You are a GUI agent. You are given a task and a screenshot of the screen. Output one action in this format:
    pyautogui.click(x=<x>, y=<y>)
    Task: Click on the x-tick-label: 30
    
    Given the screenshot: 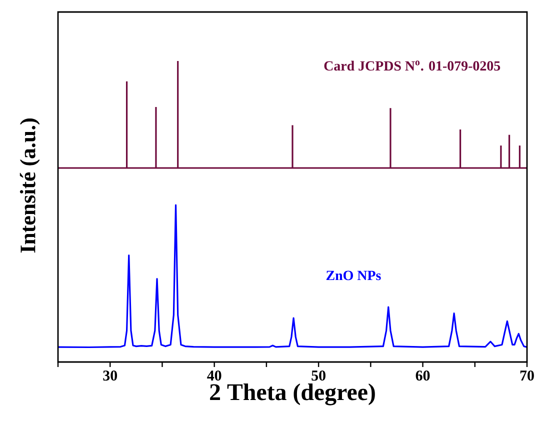 What is the action you would take?
    pyautogui.click(x=110, y=375)
    